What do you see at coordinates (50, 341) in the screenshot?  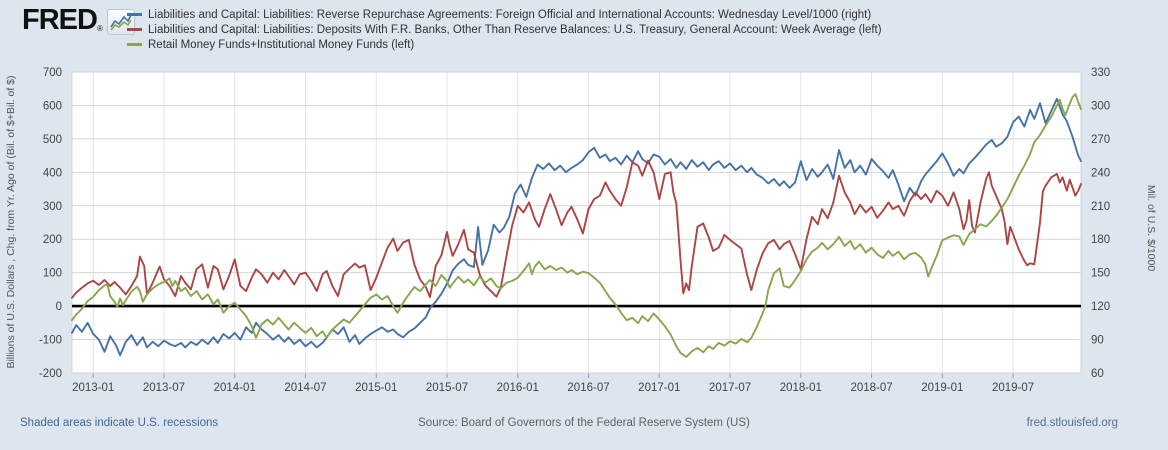 I see `left-tick-label: -100` at bounding box center [50, 341].